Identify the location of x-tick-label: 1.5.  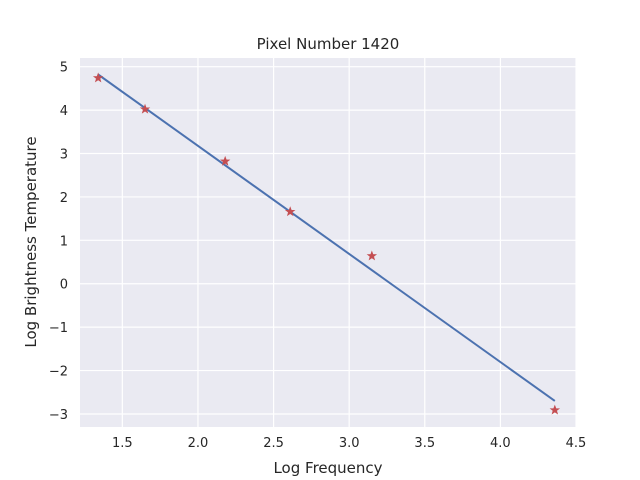
(122, 443).